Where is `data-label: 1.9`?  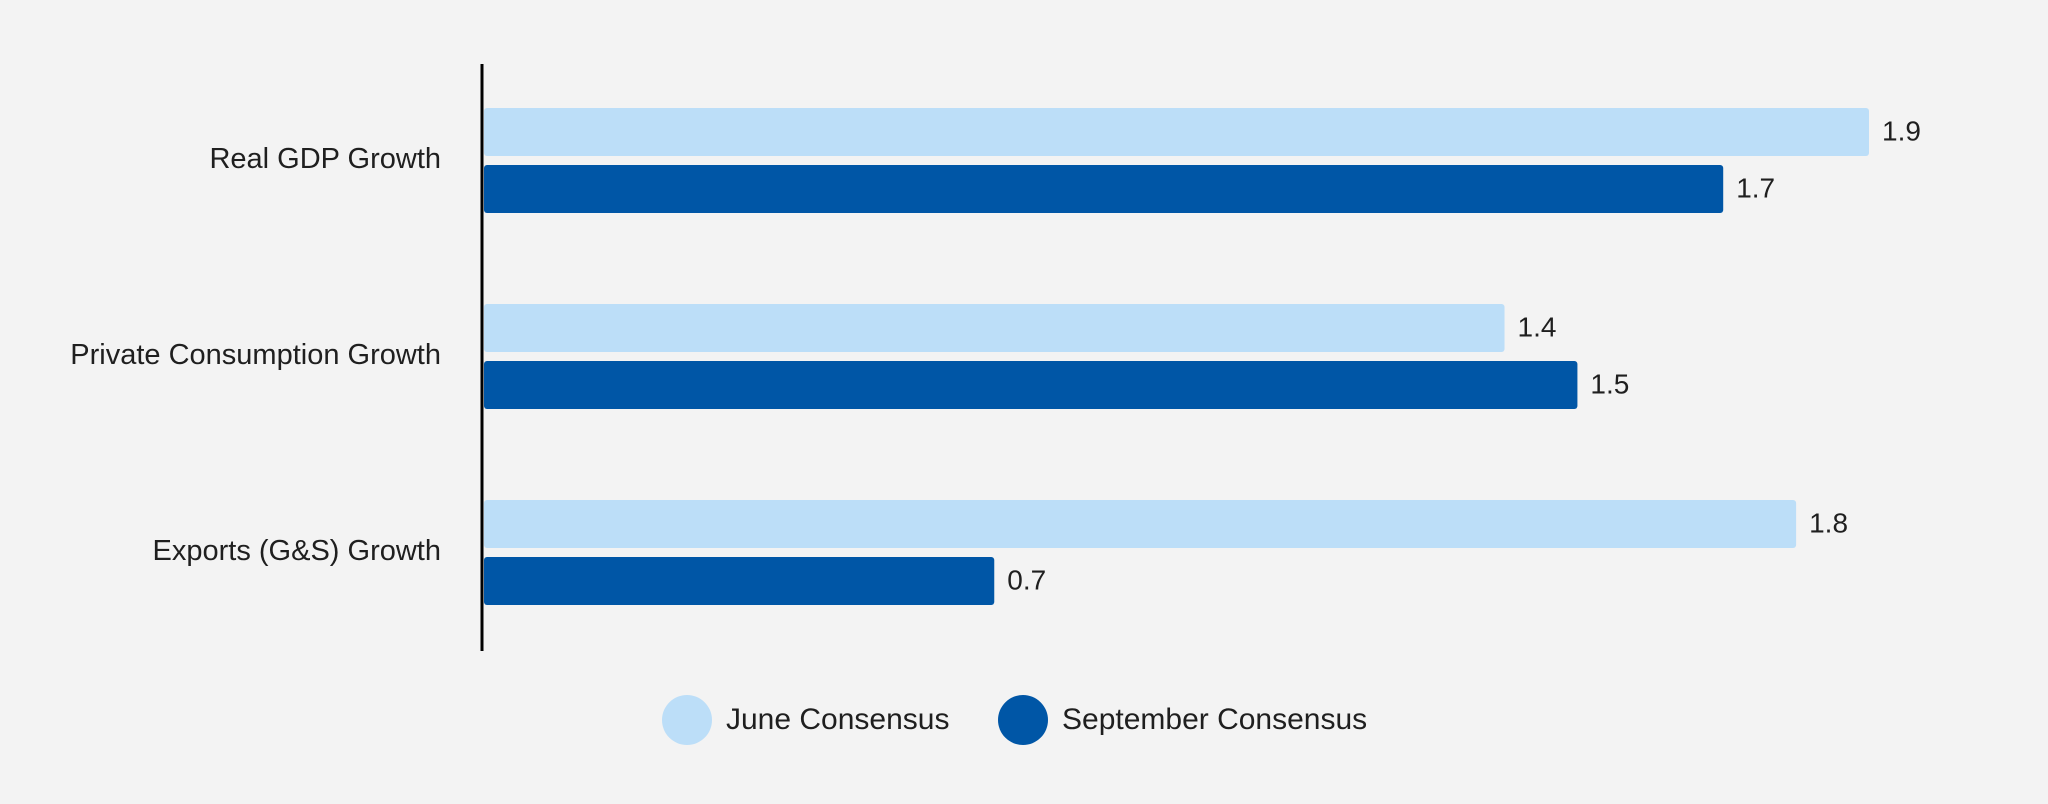 data-label: 1.9 is located at coordinates (1901, 130).